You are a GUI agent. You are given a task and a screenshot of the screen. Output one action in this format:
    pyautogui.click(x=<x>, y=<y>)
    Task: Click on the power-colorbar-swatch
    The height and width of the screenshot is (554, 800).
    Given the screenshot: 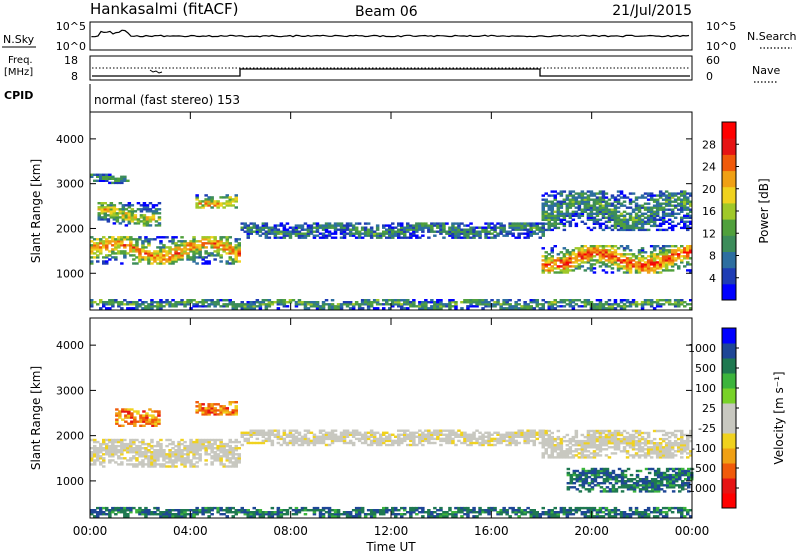 What is the action you would take?
    pyautogui.click(x=729, y=163)
    